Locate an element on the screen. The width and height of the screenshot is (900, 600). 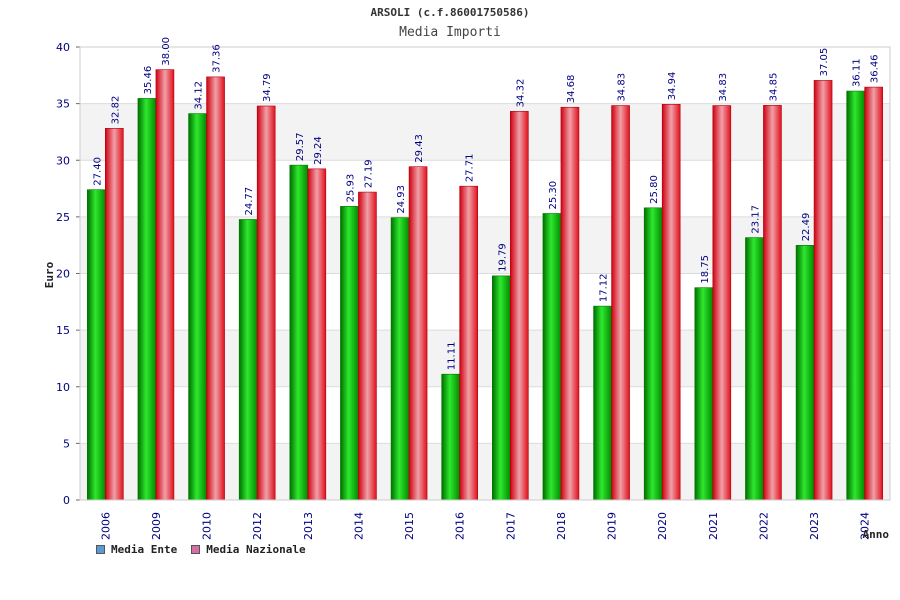
y-tick-label: 35 is located at coordinates (63, 104).